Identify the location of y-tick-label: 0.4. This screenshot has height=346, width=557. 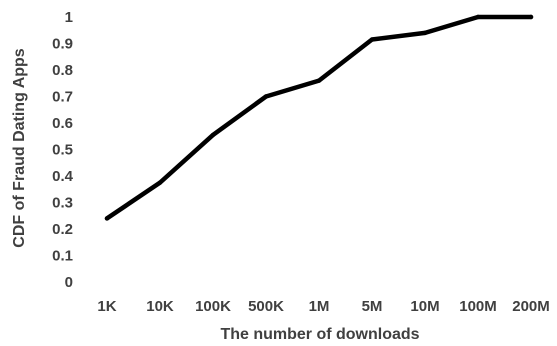
(63, 176).